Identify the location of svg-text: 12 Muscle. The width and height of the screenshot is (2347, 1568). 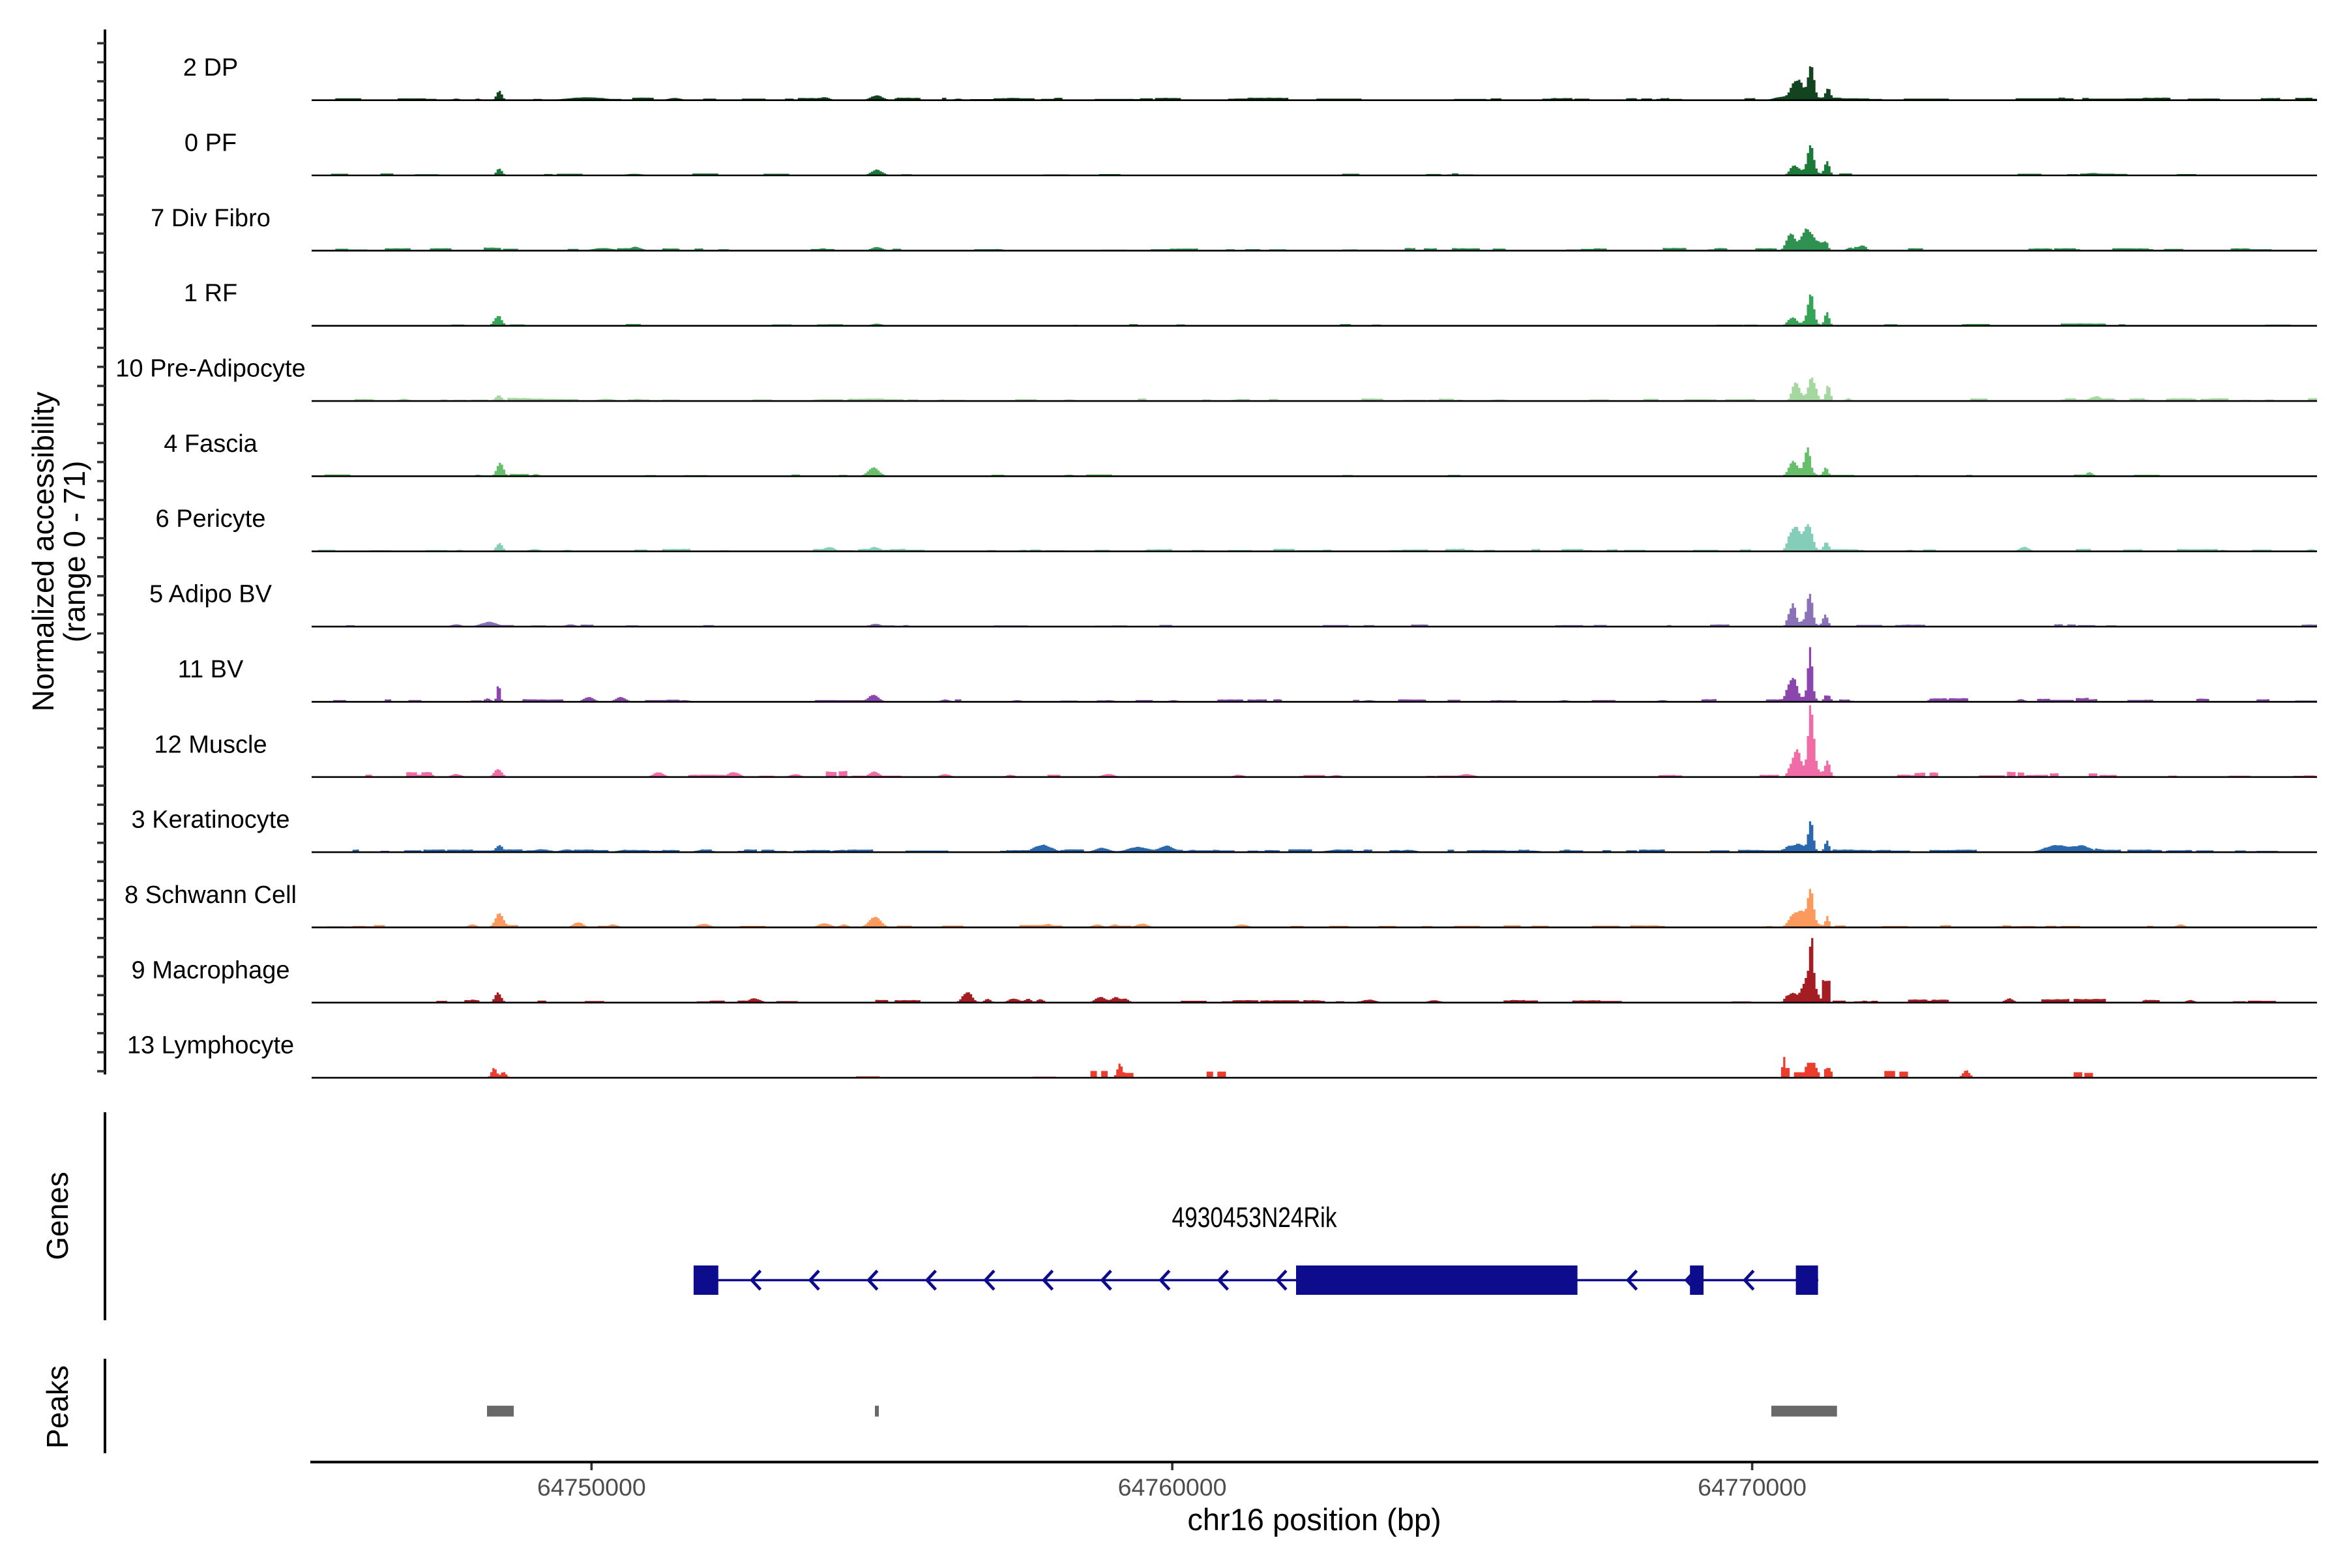
(210, 745).